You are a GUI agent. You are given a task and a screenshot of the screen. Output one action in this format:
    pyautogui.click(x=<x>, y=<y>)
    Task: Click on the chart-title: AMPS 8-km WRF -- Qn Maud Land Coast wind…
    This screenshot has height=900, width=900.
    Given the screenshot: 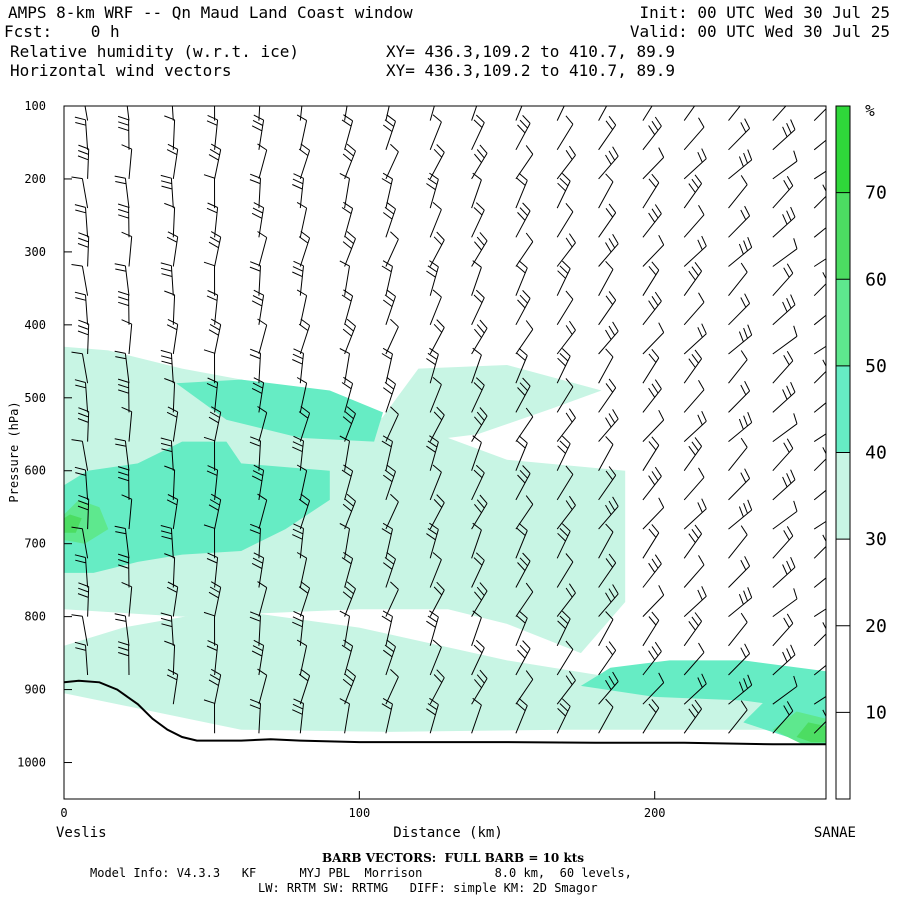 What is the action you would take?
    pyautogui.click(x=210, y=12)
    